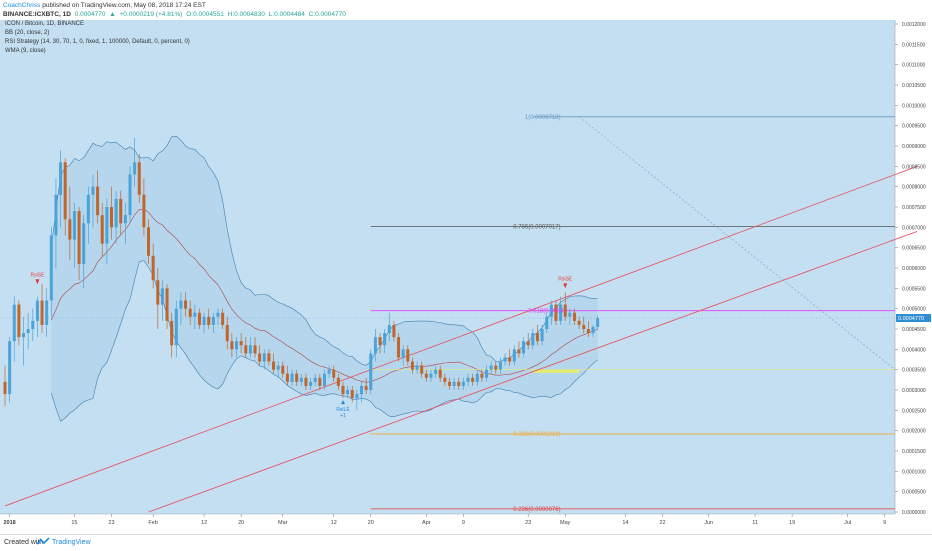 Image resolution: width=932 pixels, height=551 pixels. I want to click on fib-label-618: 0.618(0.0004, so click(546, 312).